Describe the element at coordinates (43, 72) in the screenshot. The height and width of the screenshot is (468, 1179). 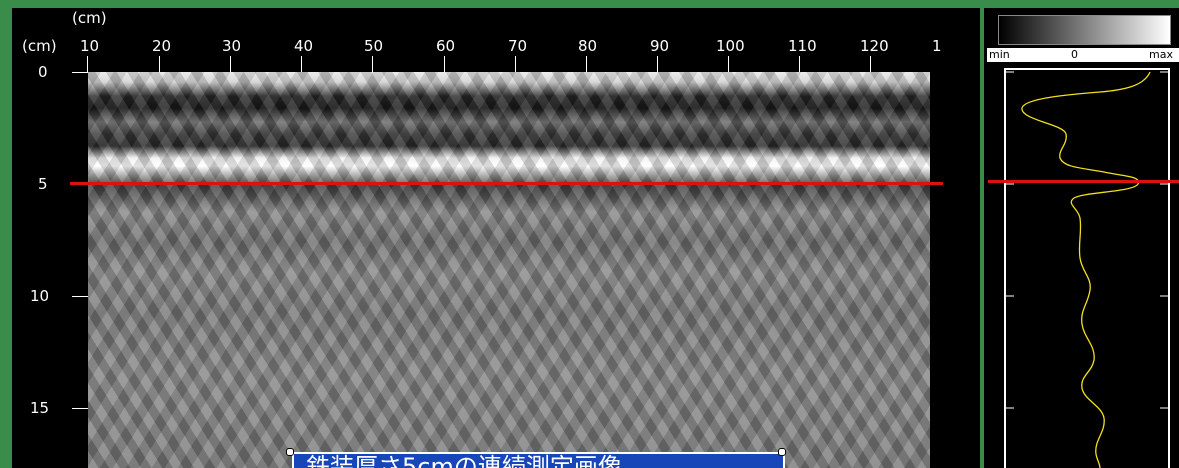
I see `y-tick-label: 0` at that location.